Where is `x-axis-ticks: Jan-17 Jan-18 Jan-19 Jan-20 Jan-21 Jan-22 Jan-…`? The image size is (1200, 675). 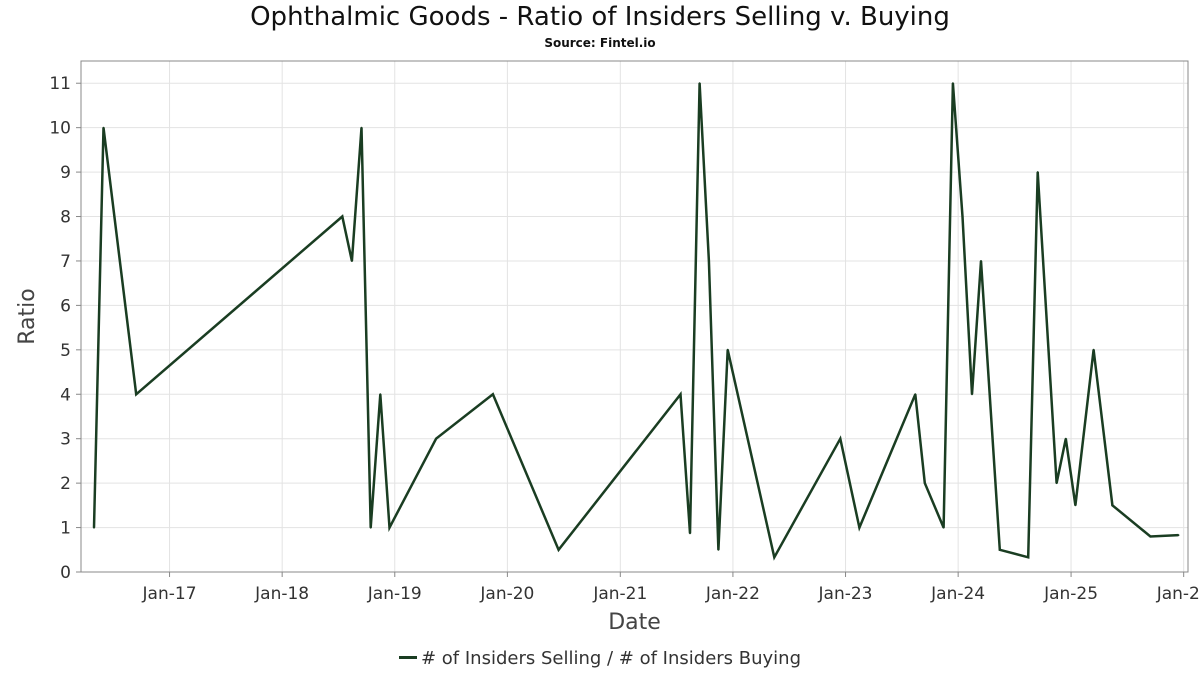
x-axis-ticks: Jan-17 Jan-18 Jan-19 Jan-20 Jan-21 Jan-22 Jan-… is located at coordinates (671, 588).